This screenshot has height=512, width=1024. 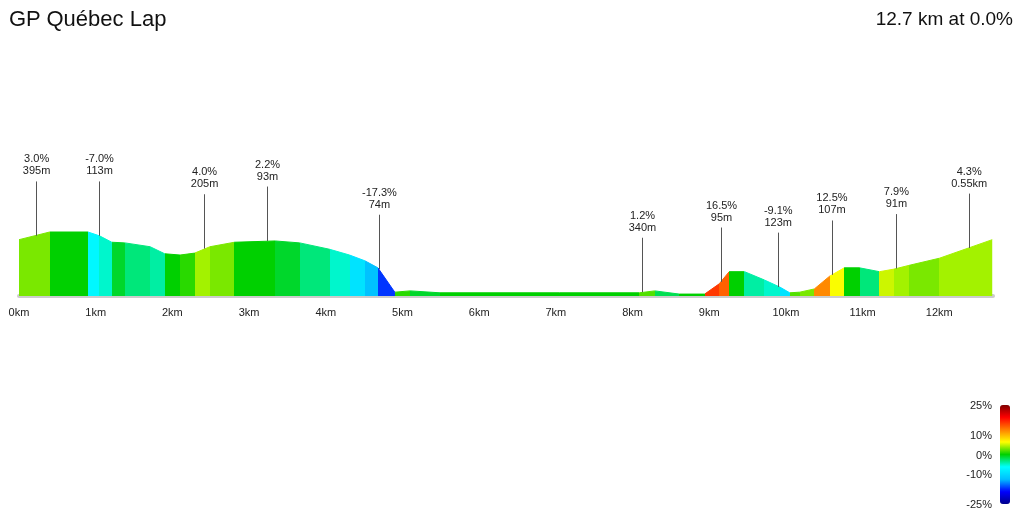 I want to click on annotation: 1.2% 340m, so click(x=642, y=220).